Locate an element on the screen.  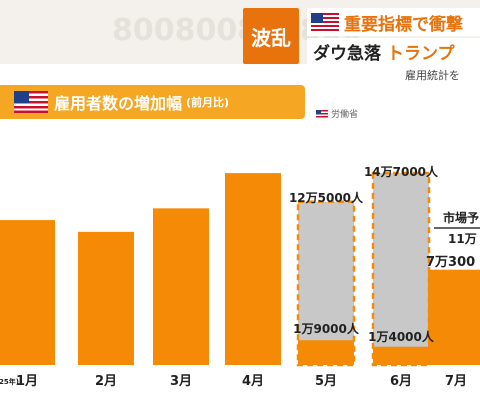
headline-line-1: 重要指標で衝撃 is located at coordinates (393, 22).